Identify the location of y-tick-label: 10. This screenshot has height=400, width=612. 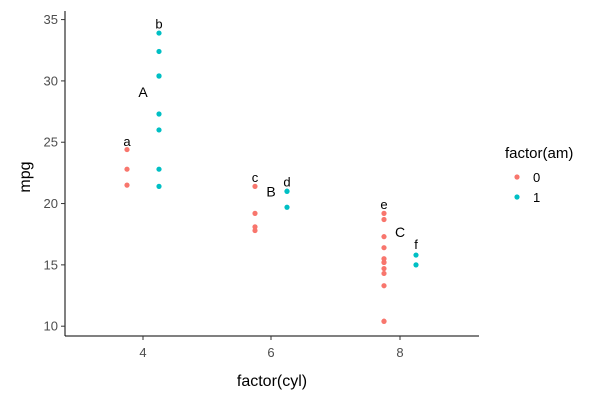
(51, 326).